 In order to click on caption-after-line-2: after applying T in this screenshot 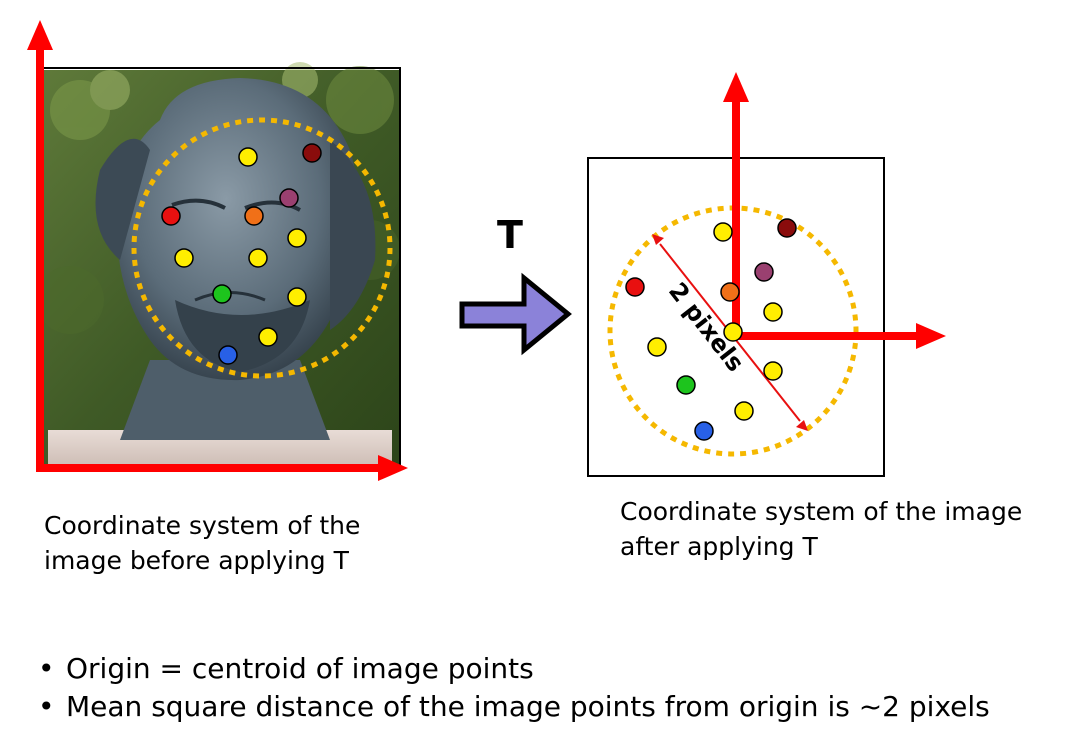, I will do `click(719, 546)`.